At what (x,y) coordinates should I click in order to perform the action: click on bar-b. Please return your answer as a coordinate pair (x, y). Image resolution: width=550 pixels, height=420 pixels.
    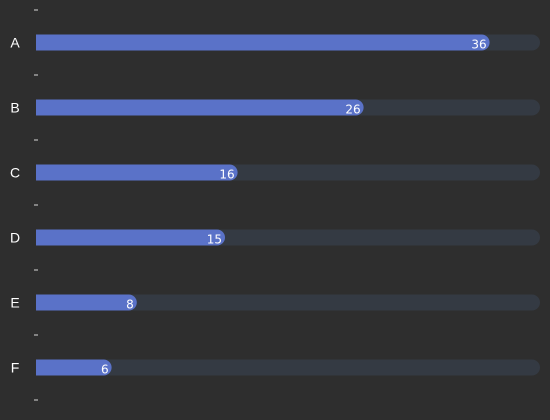
    Looking at the image, I should click on (200, 107).